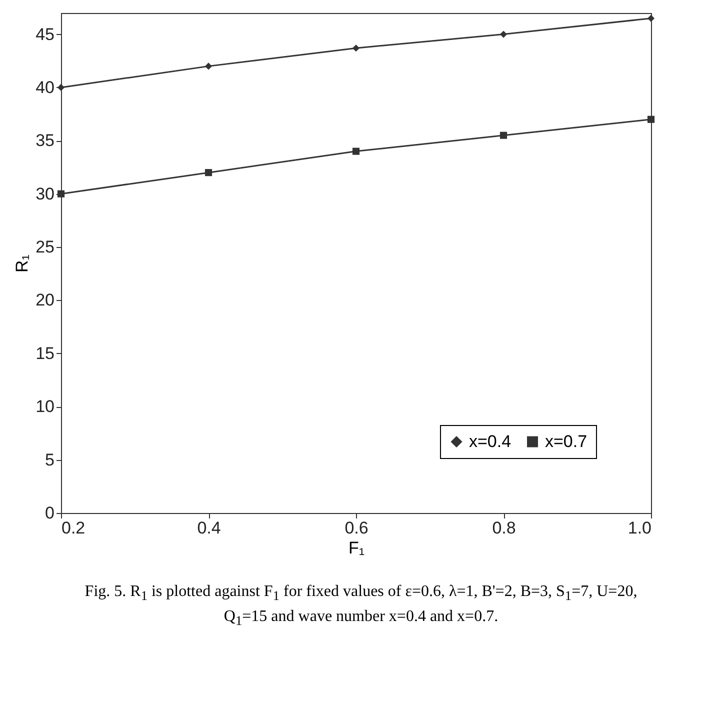  Describe the element at coordinates (504, 528) in the screenshot. I see `x-tick-label: 0.8` at that location.